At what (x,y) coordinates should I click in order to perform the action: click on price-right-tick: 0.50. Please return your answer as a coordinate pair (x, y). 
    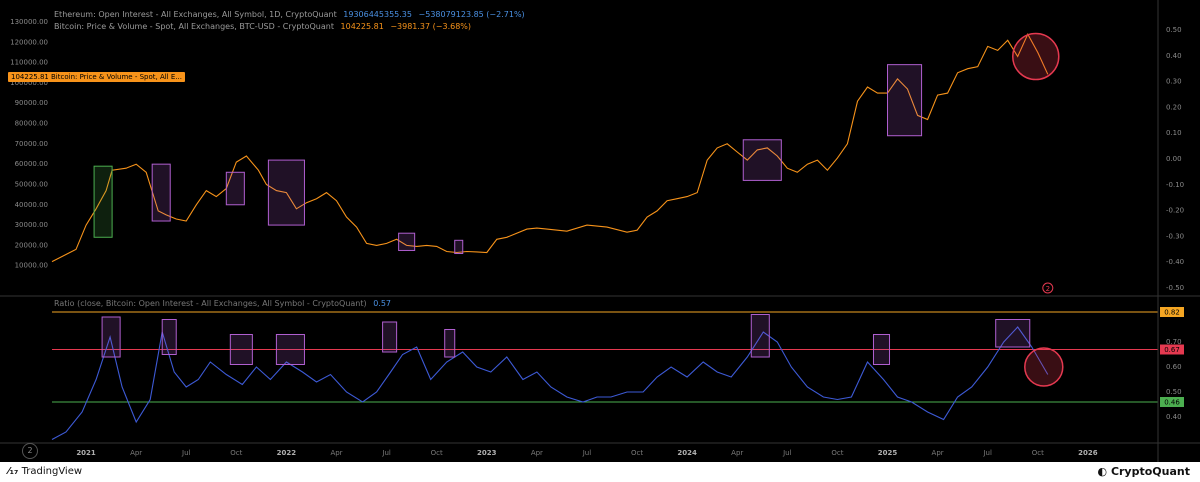
    Looking at the image, I should click on (1174, 30).